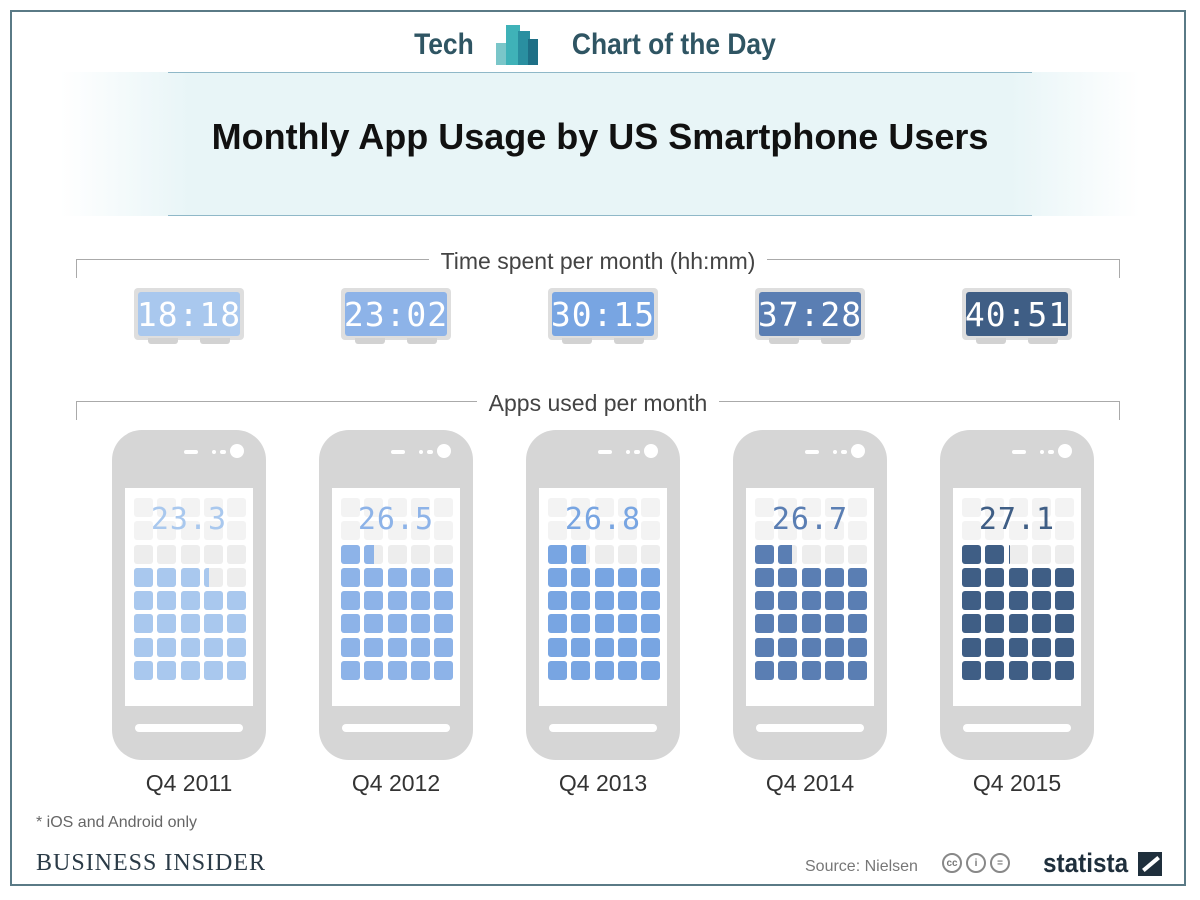 The width and height of the screenshot is (1200, 900). I want to click on time-value: 37:28, so click(809, 314).